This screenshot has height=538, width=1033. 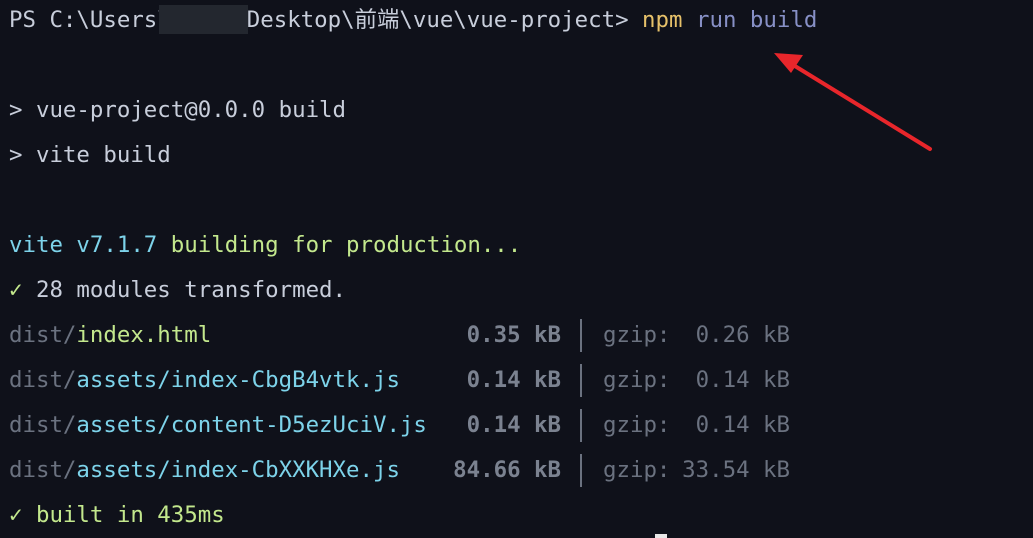 What do you see at coordinates (90, 20) in the screenshot?
I see `prompt-prefix: PS C:\Users\` at bounding box center [90, 20].